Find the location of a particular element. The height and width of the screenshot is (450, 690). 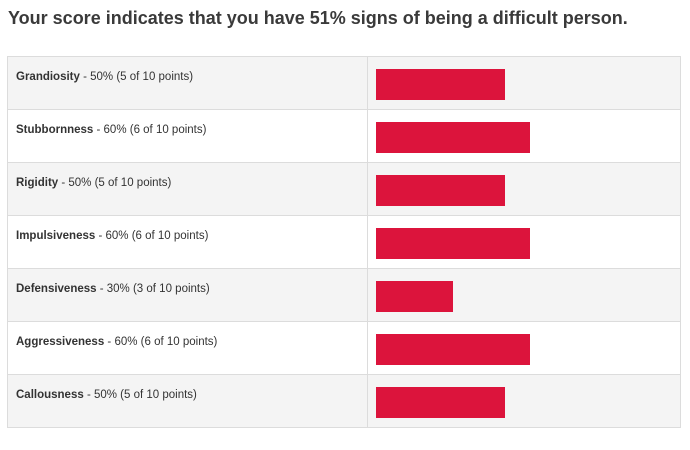

result-row-stubbornness: Stubbornness - 60% (6 of 10 points) is located at coordinates (344, 136).